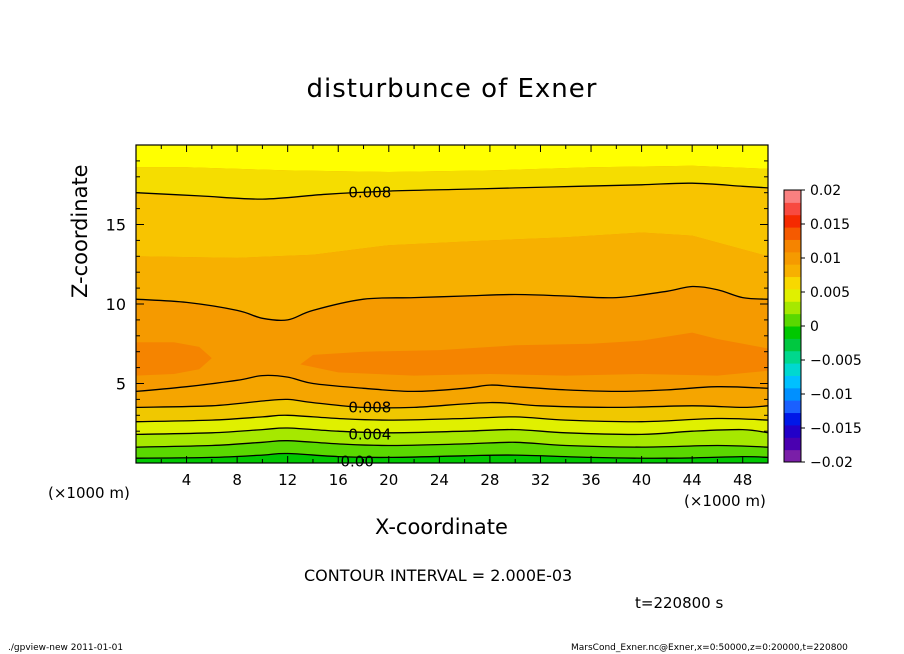  What do you see at coordinates (831, 463) in the screenshot?
I see `colorbar-label-8: −0.02` at bounding box center [831, 463].